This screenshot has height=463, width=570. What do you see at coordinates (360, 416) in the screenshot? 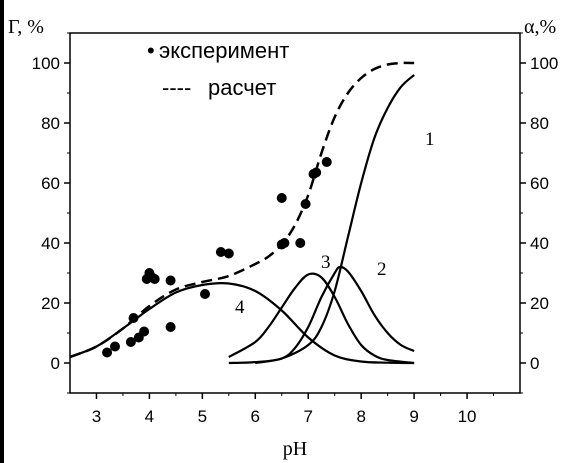
I see `x-tick-label: 8` at bounding box center [360, 416].